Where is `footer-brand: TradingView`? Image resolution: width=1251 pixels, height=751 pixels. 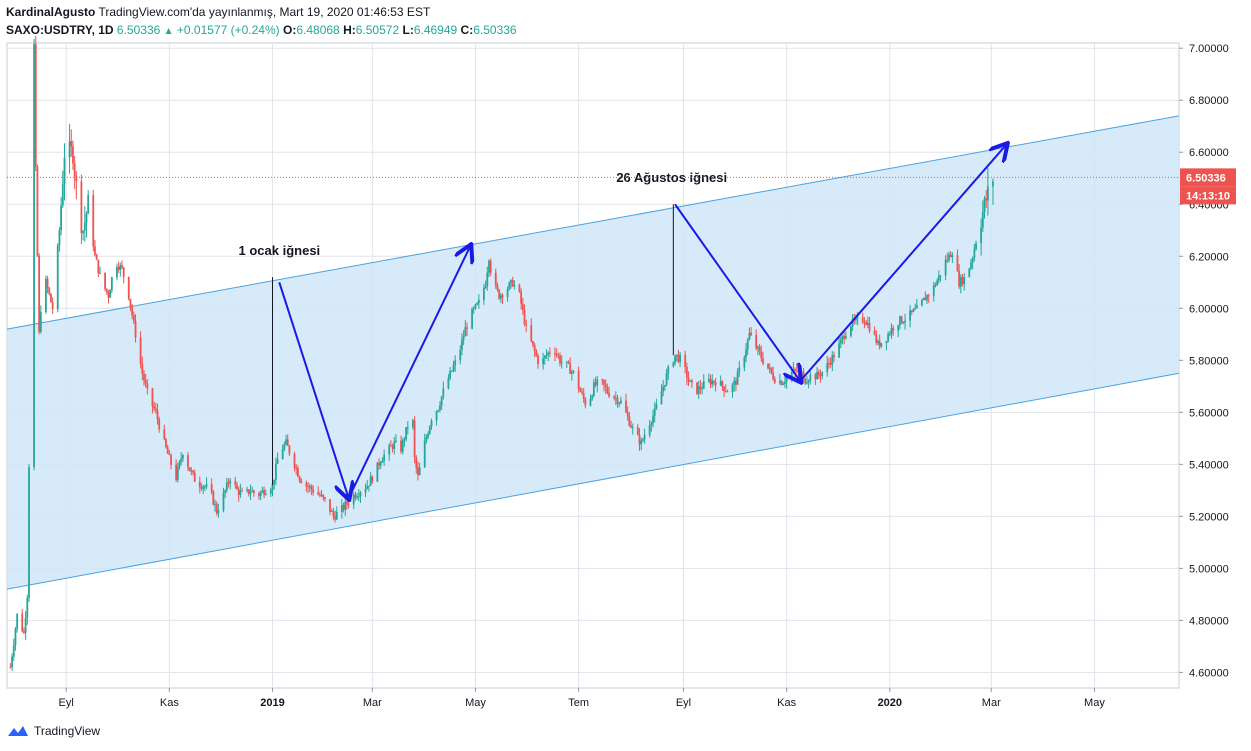 footer-brand: TradingView is located at coordinates (67, 731).